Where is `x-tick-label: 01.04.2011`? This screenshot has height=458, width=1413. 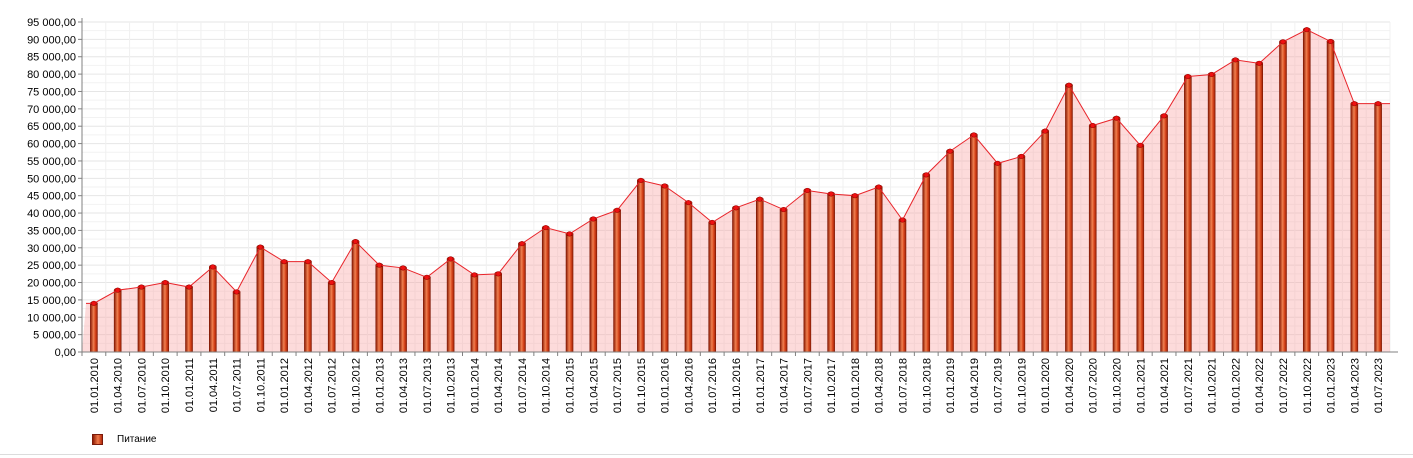 x-tick-label: 01.04.2011 is located at coordinates (214, 385).